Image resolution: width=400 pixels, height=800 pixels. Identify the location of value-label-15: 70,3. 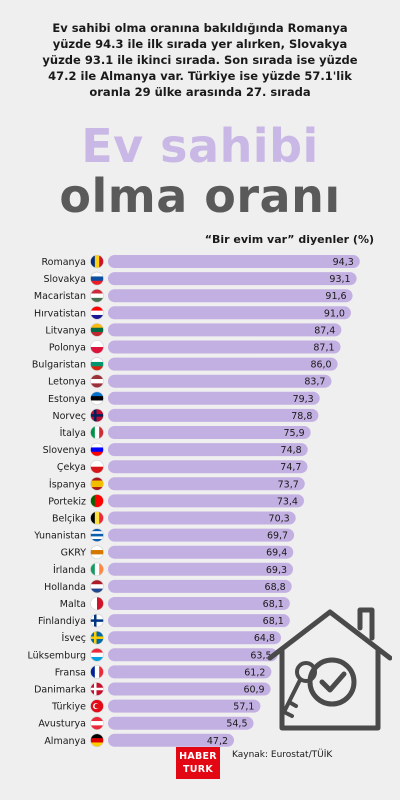
(279, 519).